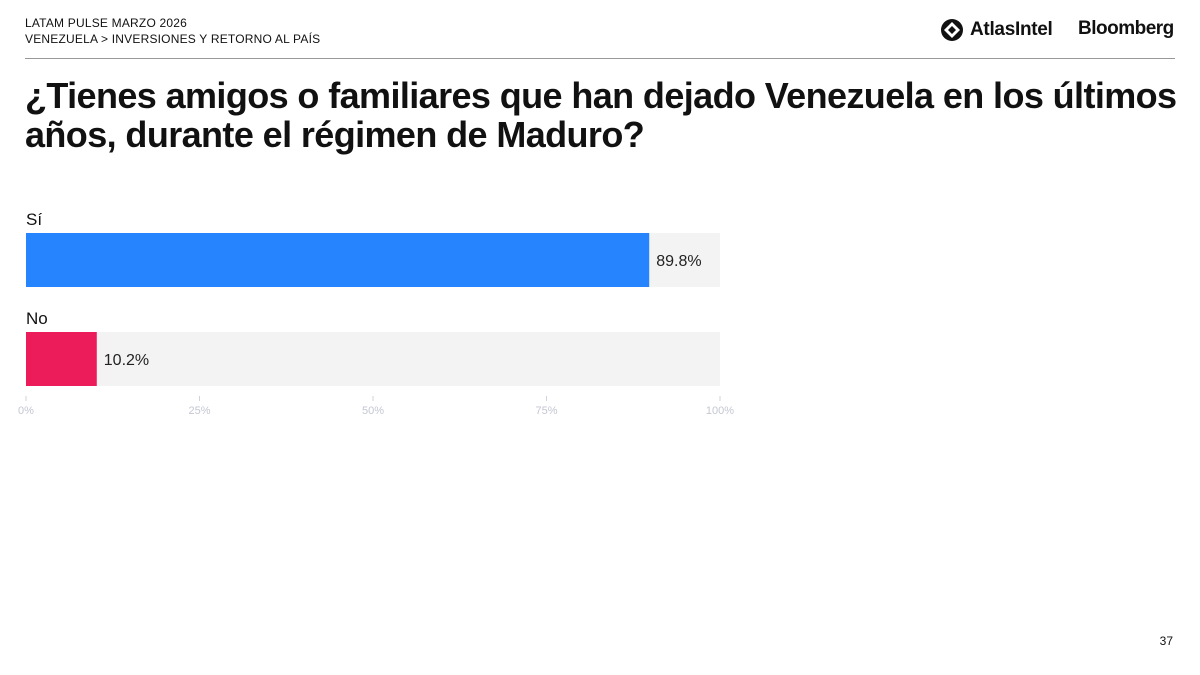 This screenshot has width=1200, height=675. I want to click on category-label-no: No, so click(37, 318).